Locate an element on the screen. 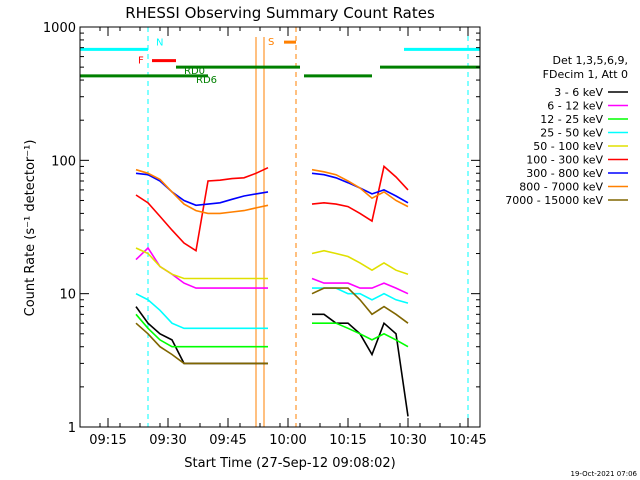 This screenshot has height=480, width=640. marker-s-label: S is located at coordinates (271, 42).